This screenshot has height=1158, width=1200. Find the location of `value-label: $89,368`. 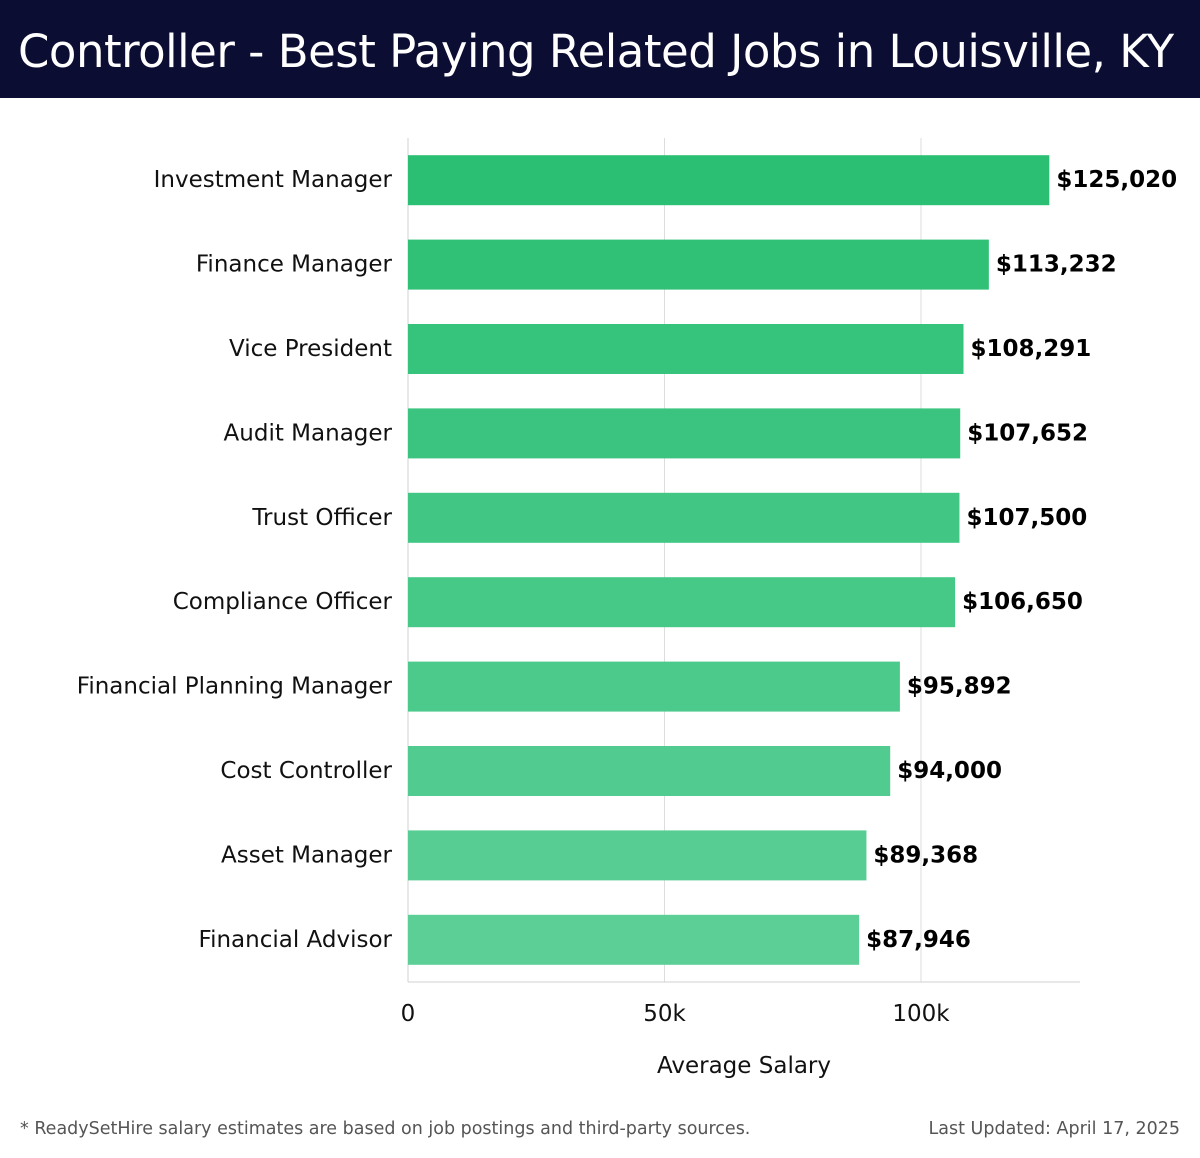

value-label: $89,368 is located at coordinates (925, 855).